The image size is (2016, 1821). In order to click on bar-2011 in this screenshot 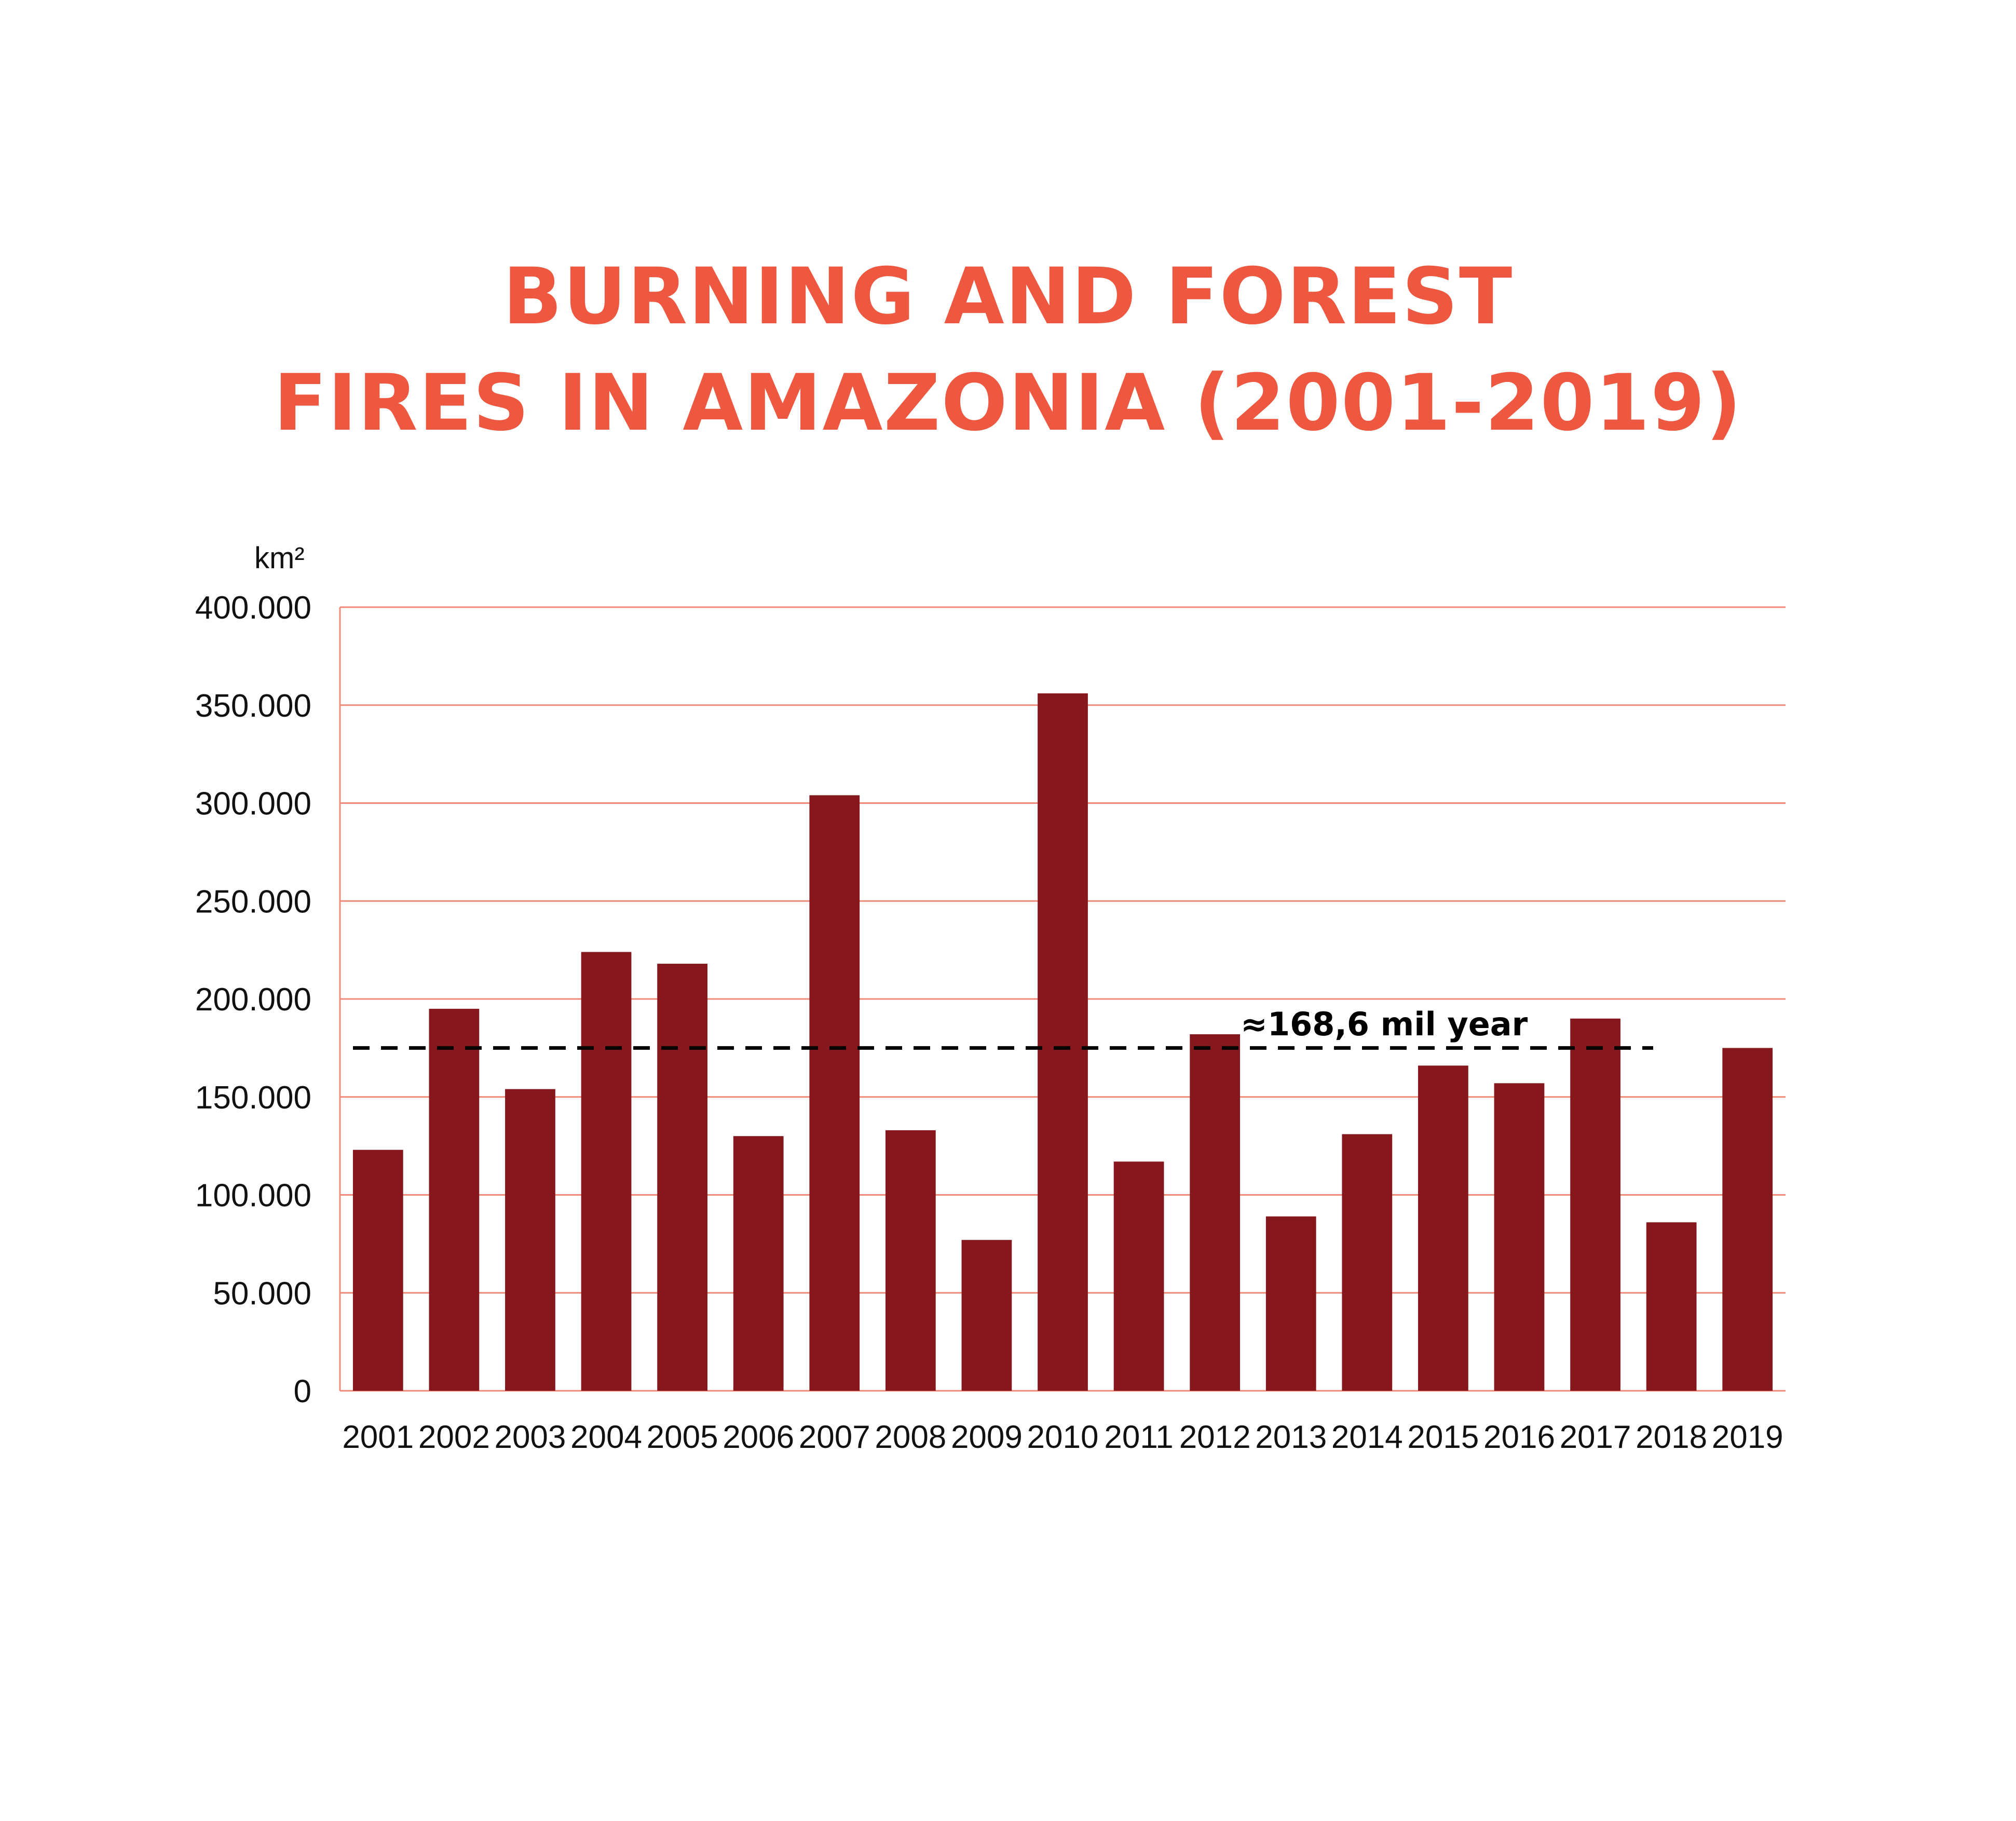, I will do `click(1139, 1276)`.